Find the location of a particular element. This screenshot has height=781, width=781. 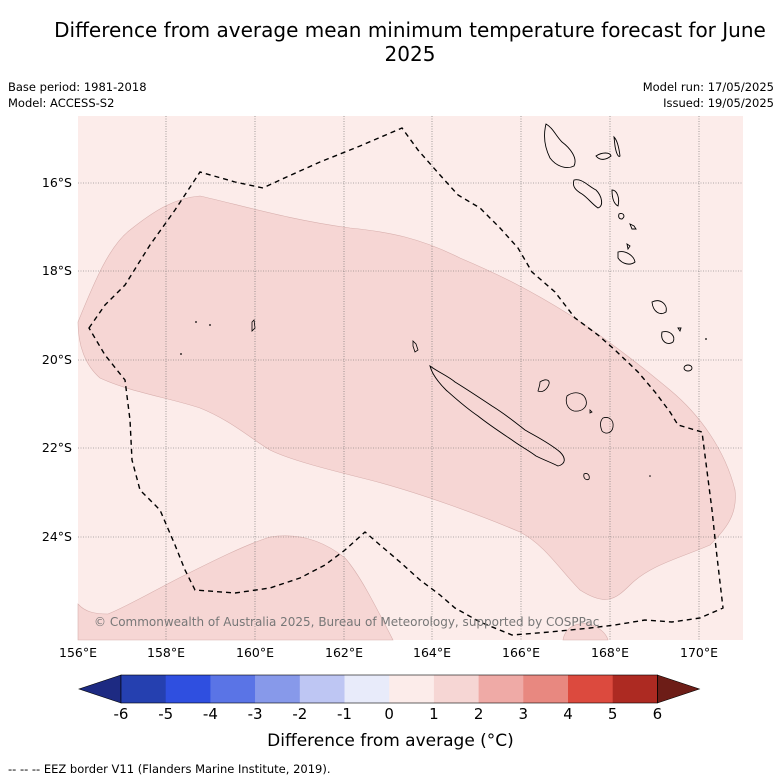

colorbar-frame is located at coordinates (389, 689).